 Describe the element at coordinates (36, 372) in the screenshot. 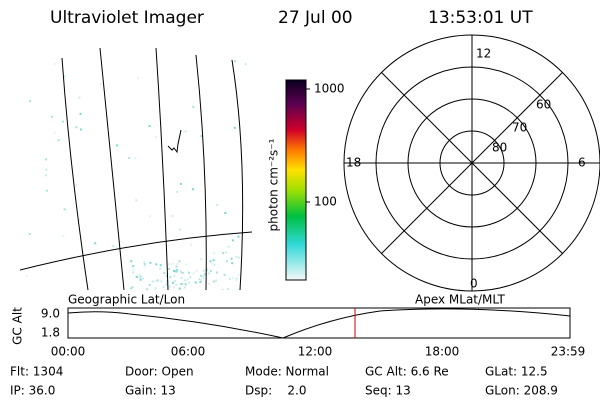

I see `status-field: Flt: 1304` at that location.